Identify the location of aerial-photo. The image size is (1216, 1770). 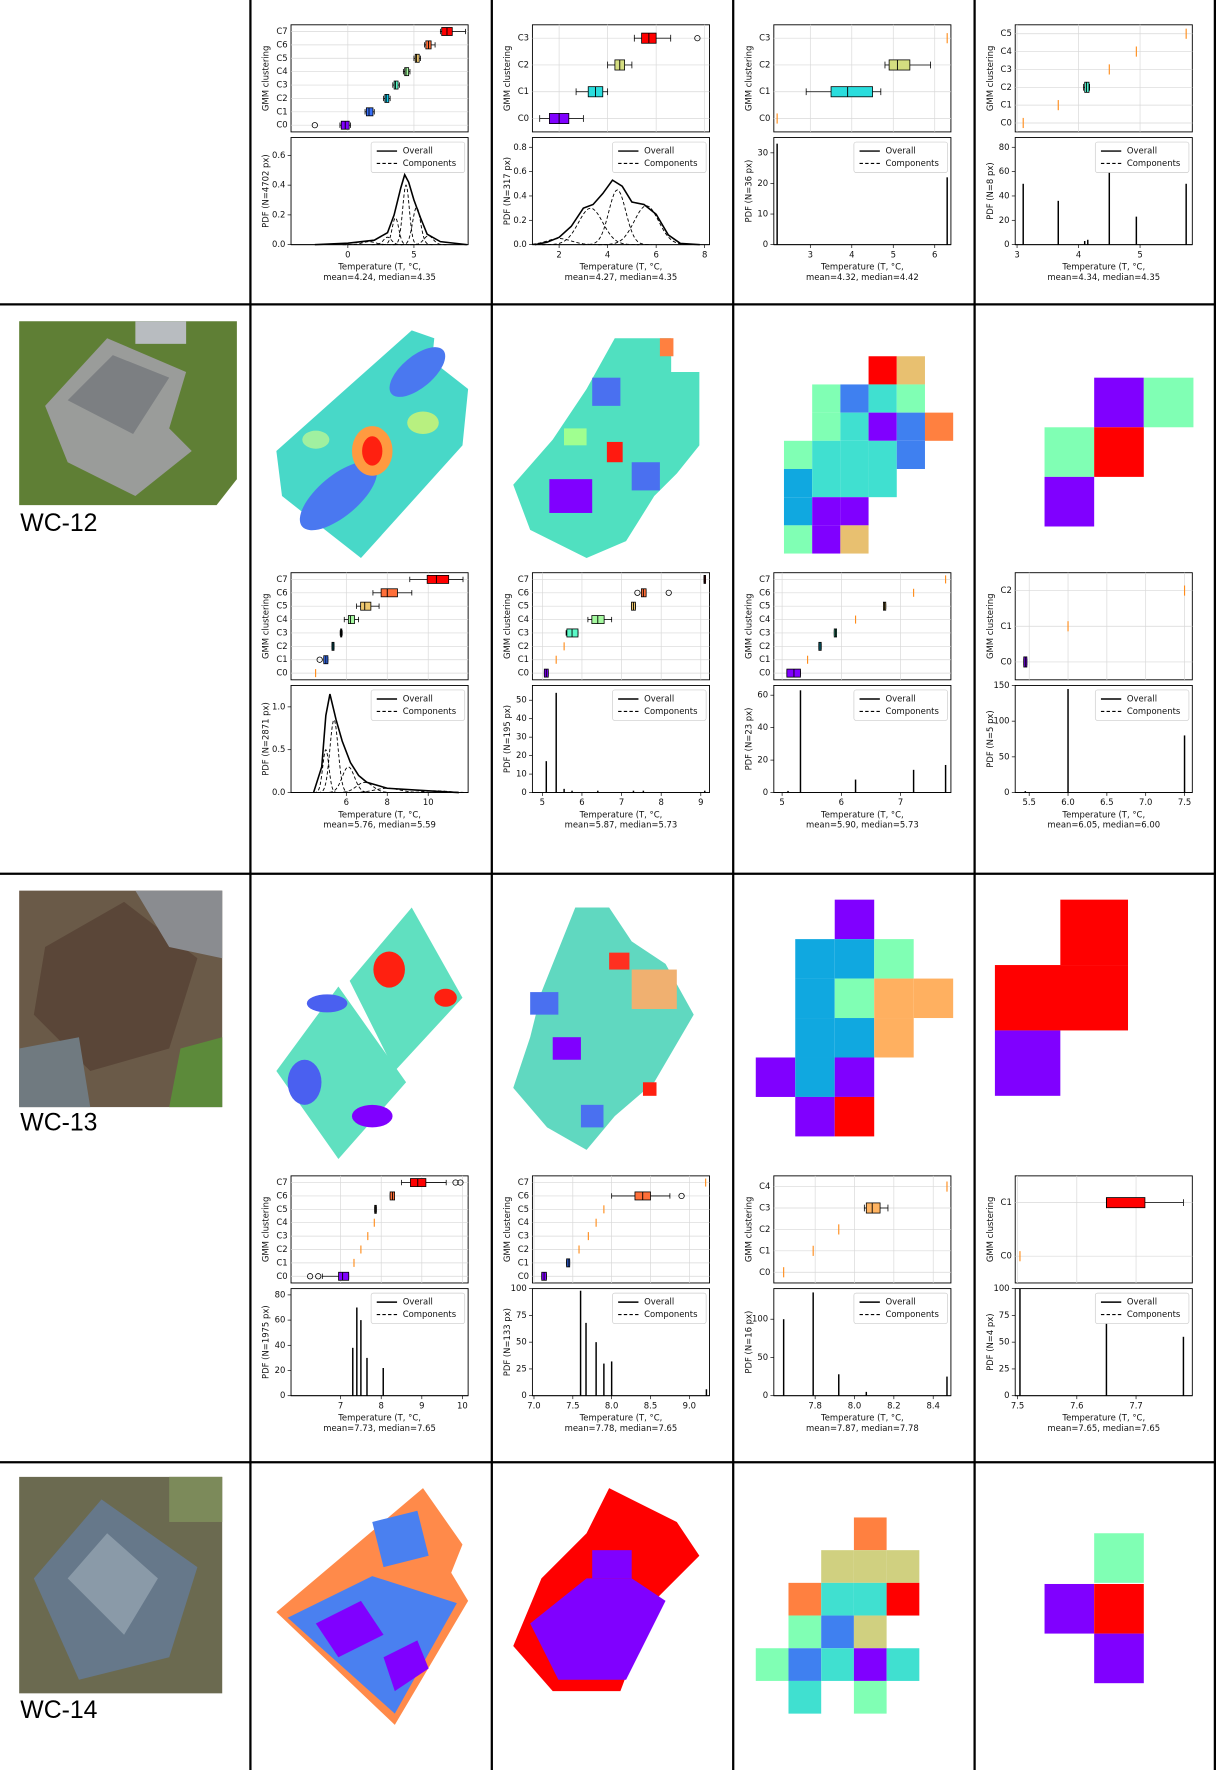
(128, 413).